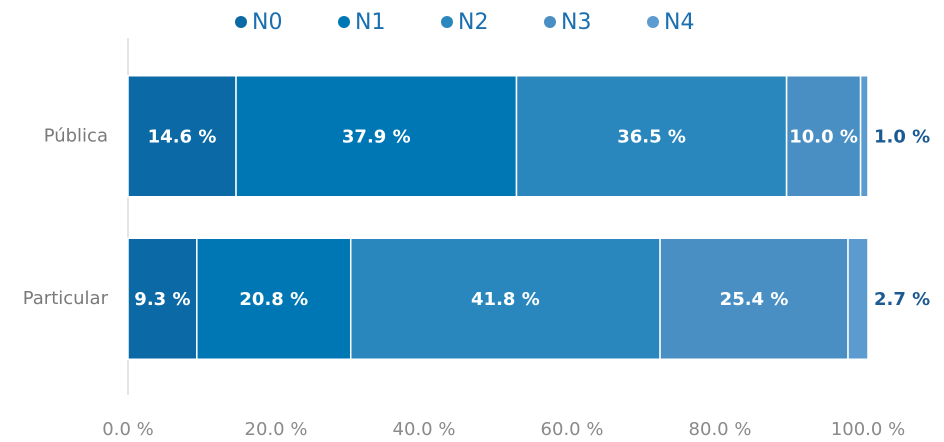 This screenshot has height=442, width=944. What do you see at coordinates (267, 22) in the screenshot?
I see `legend-label: N0` at bounding box center [267, 22].